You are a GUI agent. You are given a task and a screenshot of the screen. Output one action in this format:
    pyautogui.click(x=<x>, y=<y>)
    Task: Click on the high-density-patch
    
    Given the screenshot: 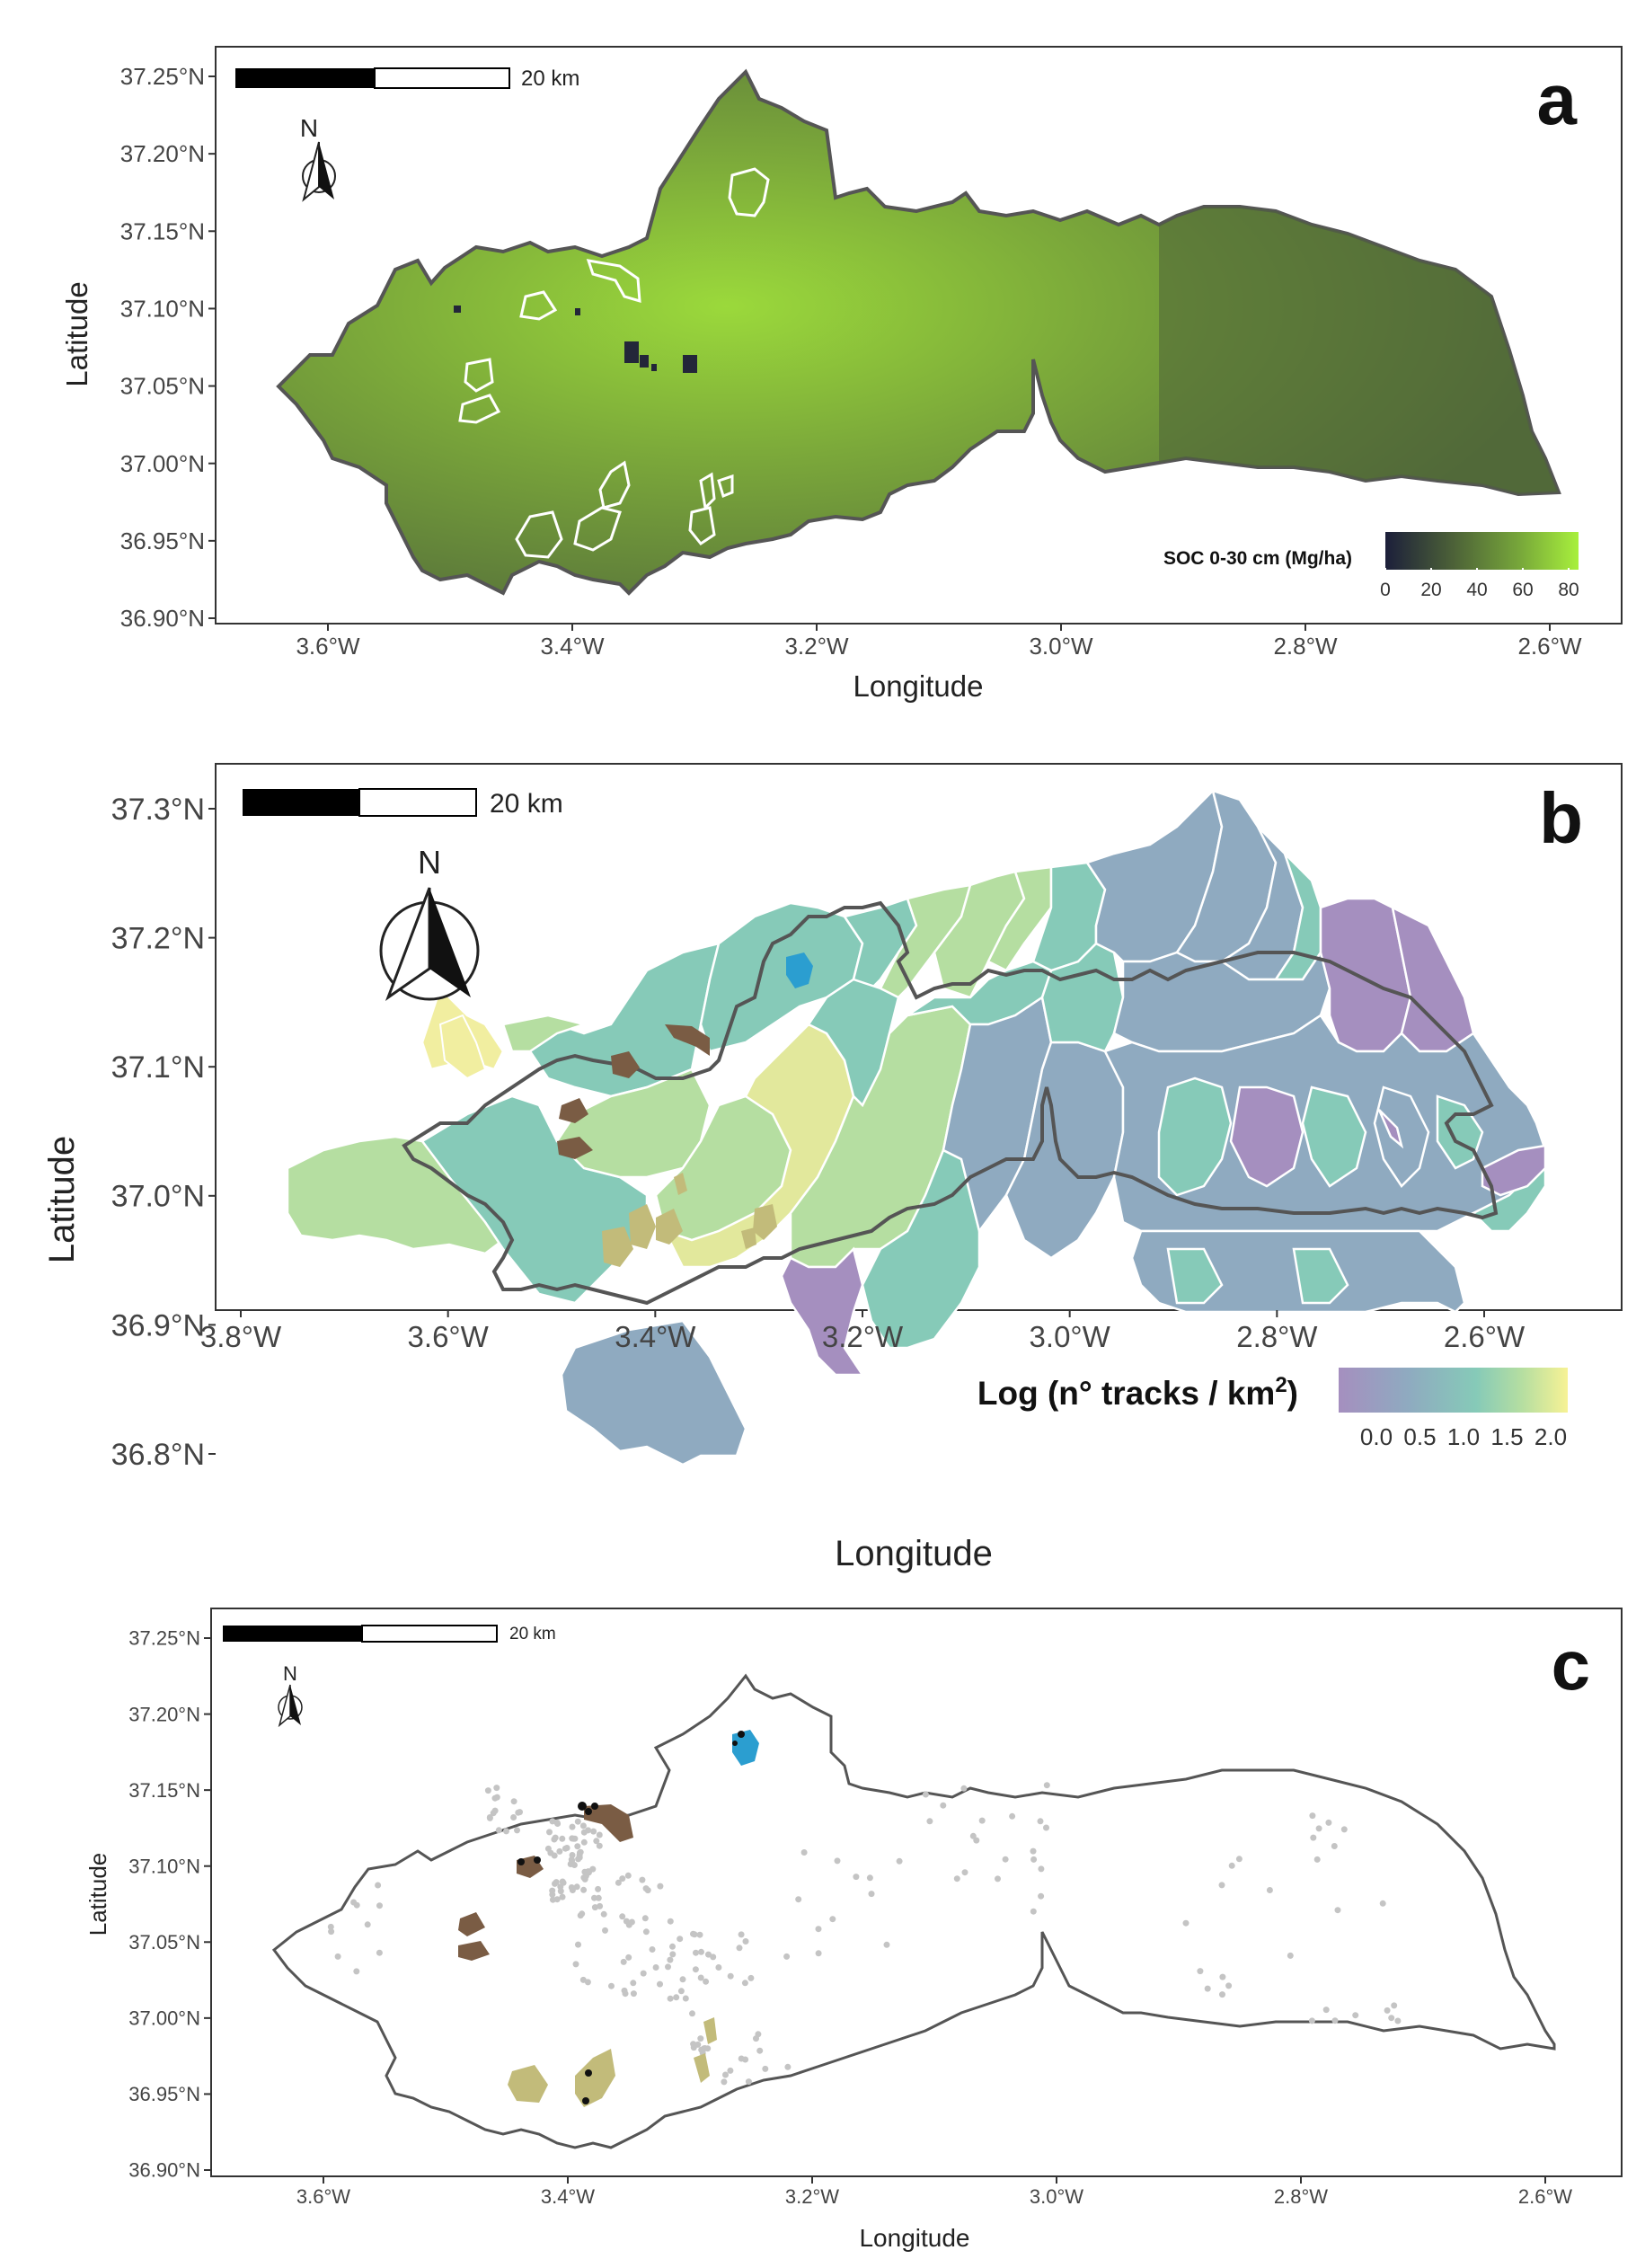 What is the action you would take?
    pyautogui.click(x=463, y=1047)
    